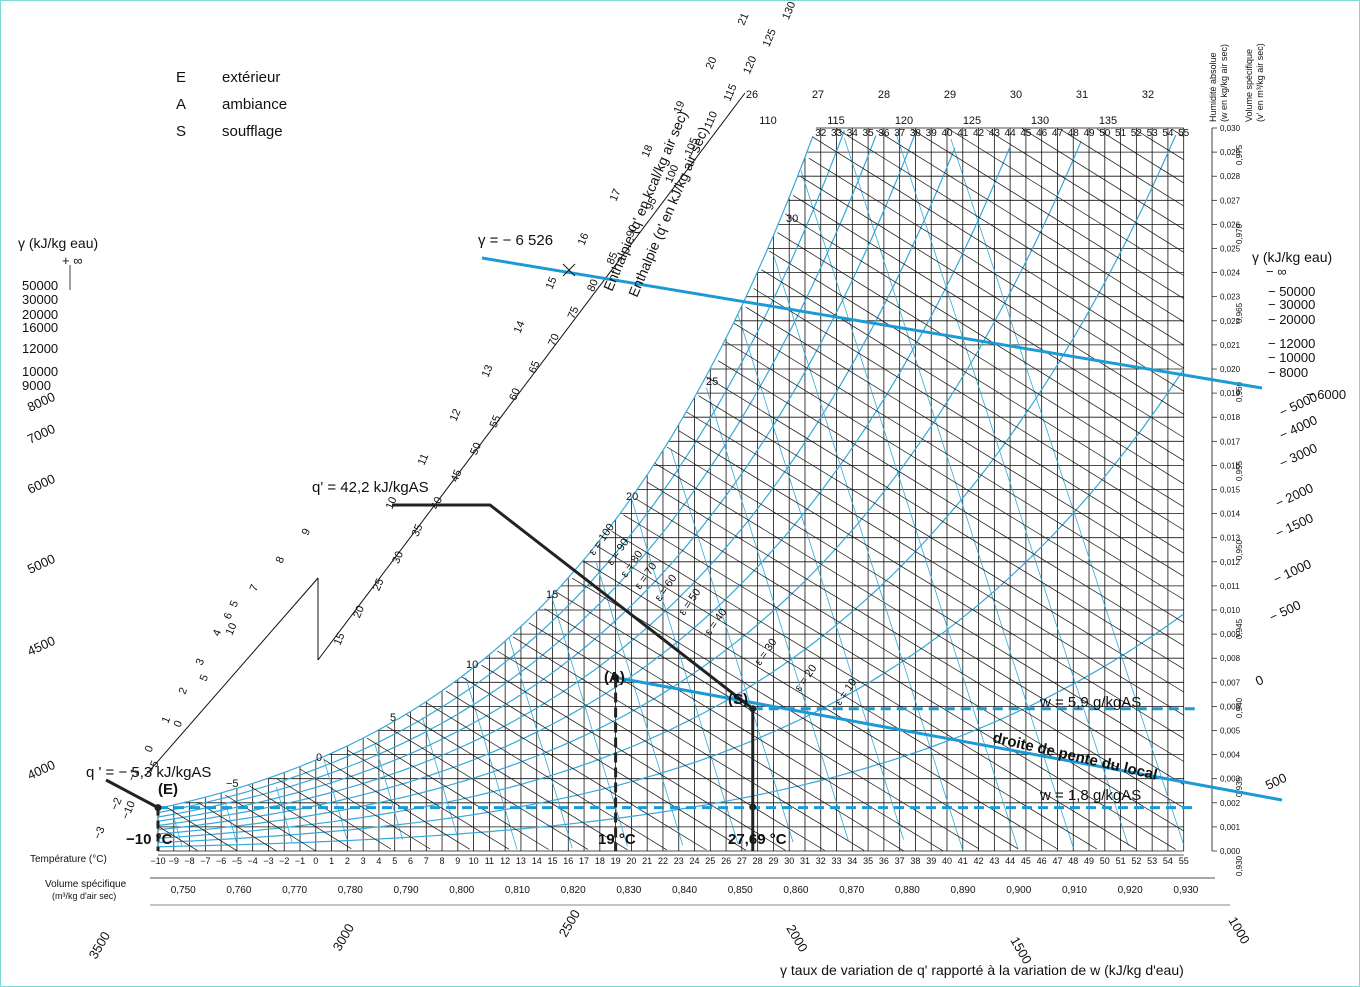 Image resolution: width=1360 pixels, height=987 pixels. Describe the element at coordinates (252, 131) in the screenshot. I see `legend-label-s: soufflage` at that location.